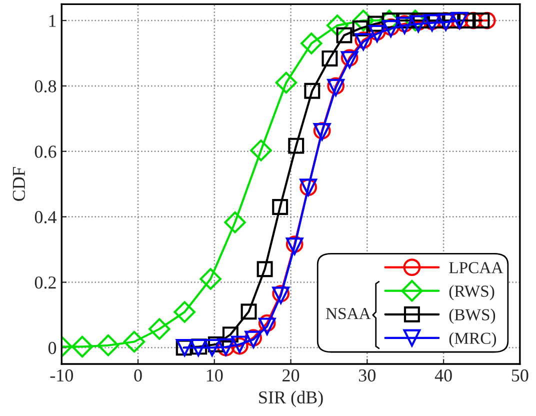 Image resolution: width=536 pixels, height=416 pixels. What do you see at coordinates (291, 375) in the screenshot?
I see `x-tick-label: 20` at bounding box center [291, 375].